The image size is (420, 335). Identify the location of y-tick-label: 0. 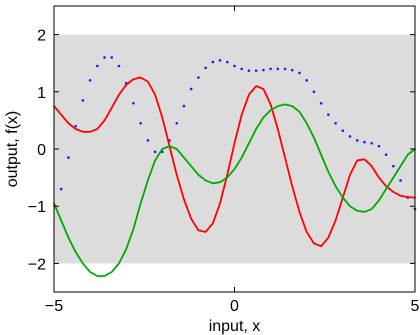
(41, 150).